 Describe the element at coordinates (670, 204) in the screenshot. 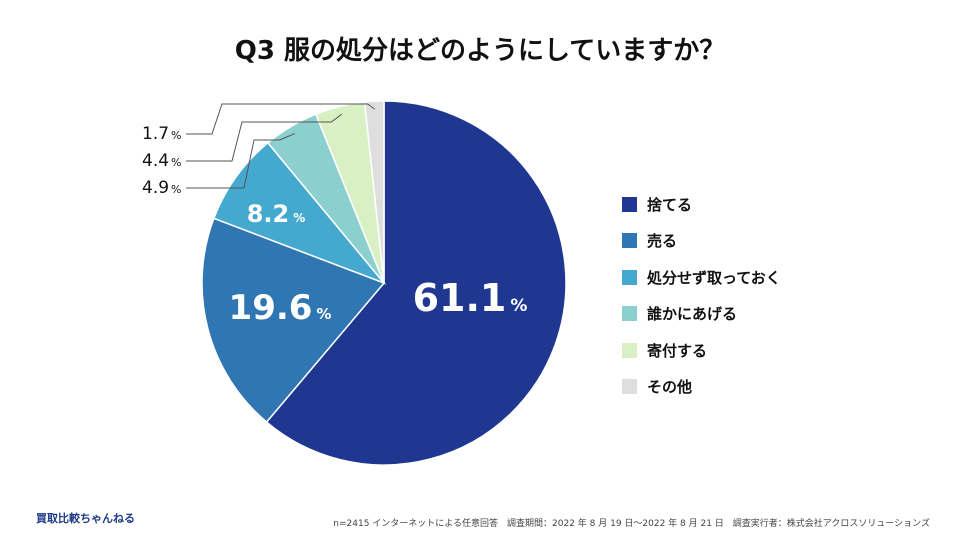

I see `legend-label: 捨てる` at that location.